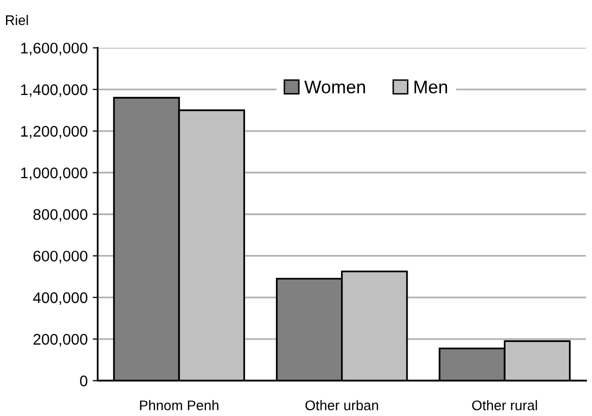 The height and width of the screenshot is (416, 592). What do you see at coordinates (54, 132) in the screenshot?
I see `y-tick-label: 1,200,000` at bounding box center [54, 132].